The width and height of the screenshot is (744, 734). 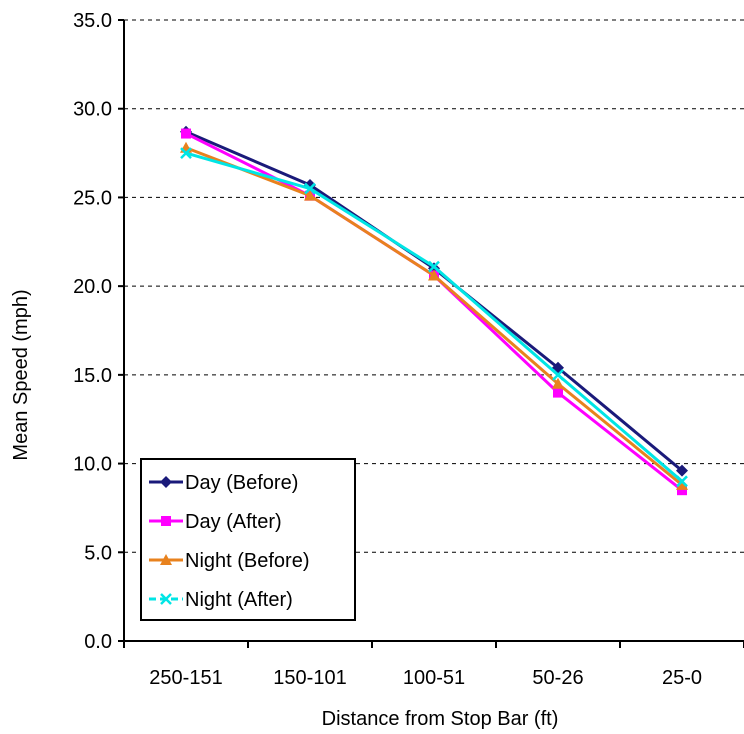 What do you see at coordinates (233, 522) in the screenshot?
I see `legend-label: Day (After)` at bounding box center [233, 522].